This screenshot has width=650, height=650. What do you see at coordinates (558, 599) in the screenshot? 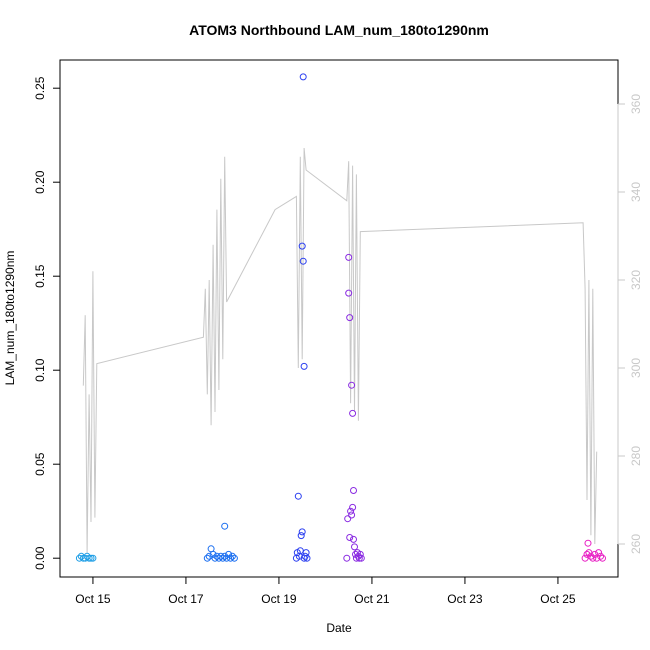
I see `x-tick-label: Oct 25` at bounding box center [558, 599].